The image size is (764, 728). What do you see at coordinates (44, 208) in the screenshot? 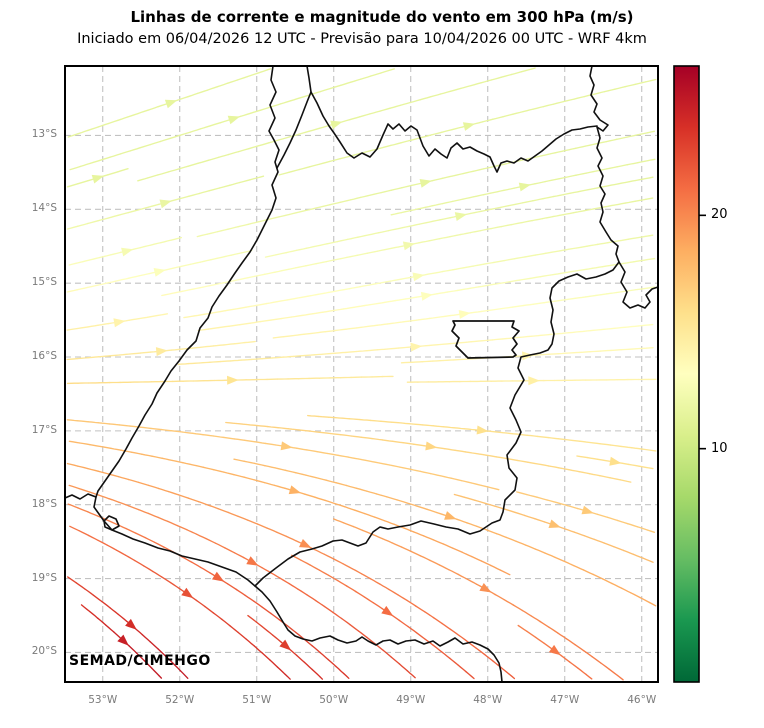
I see `y-tick-label: 14°S` at bounding box center [44, 208].